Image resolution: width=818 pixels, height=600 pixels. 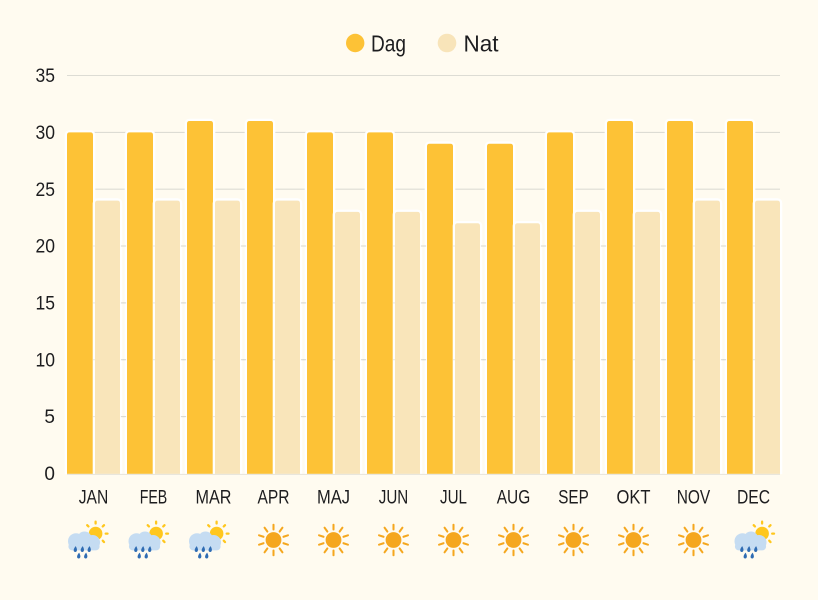 I want to click on svg-text: Nat, so click(x=481, y=44).